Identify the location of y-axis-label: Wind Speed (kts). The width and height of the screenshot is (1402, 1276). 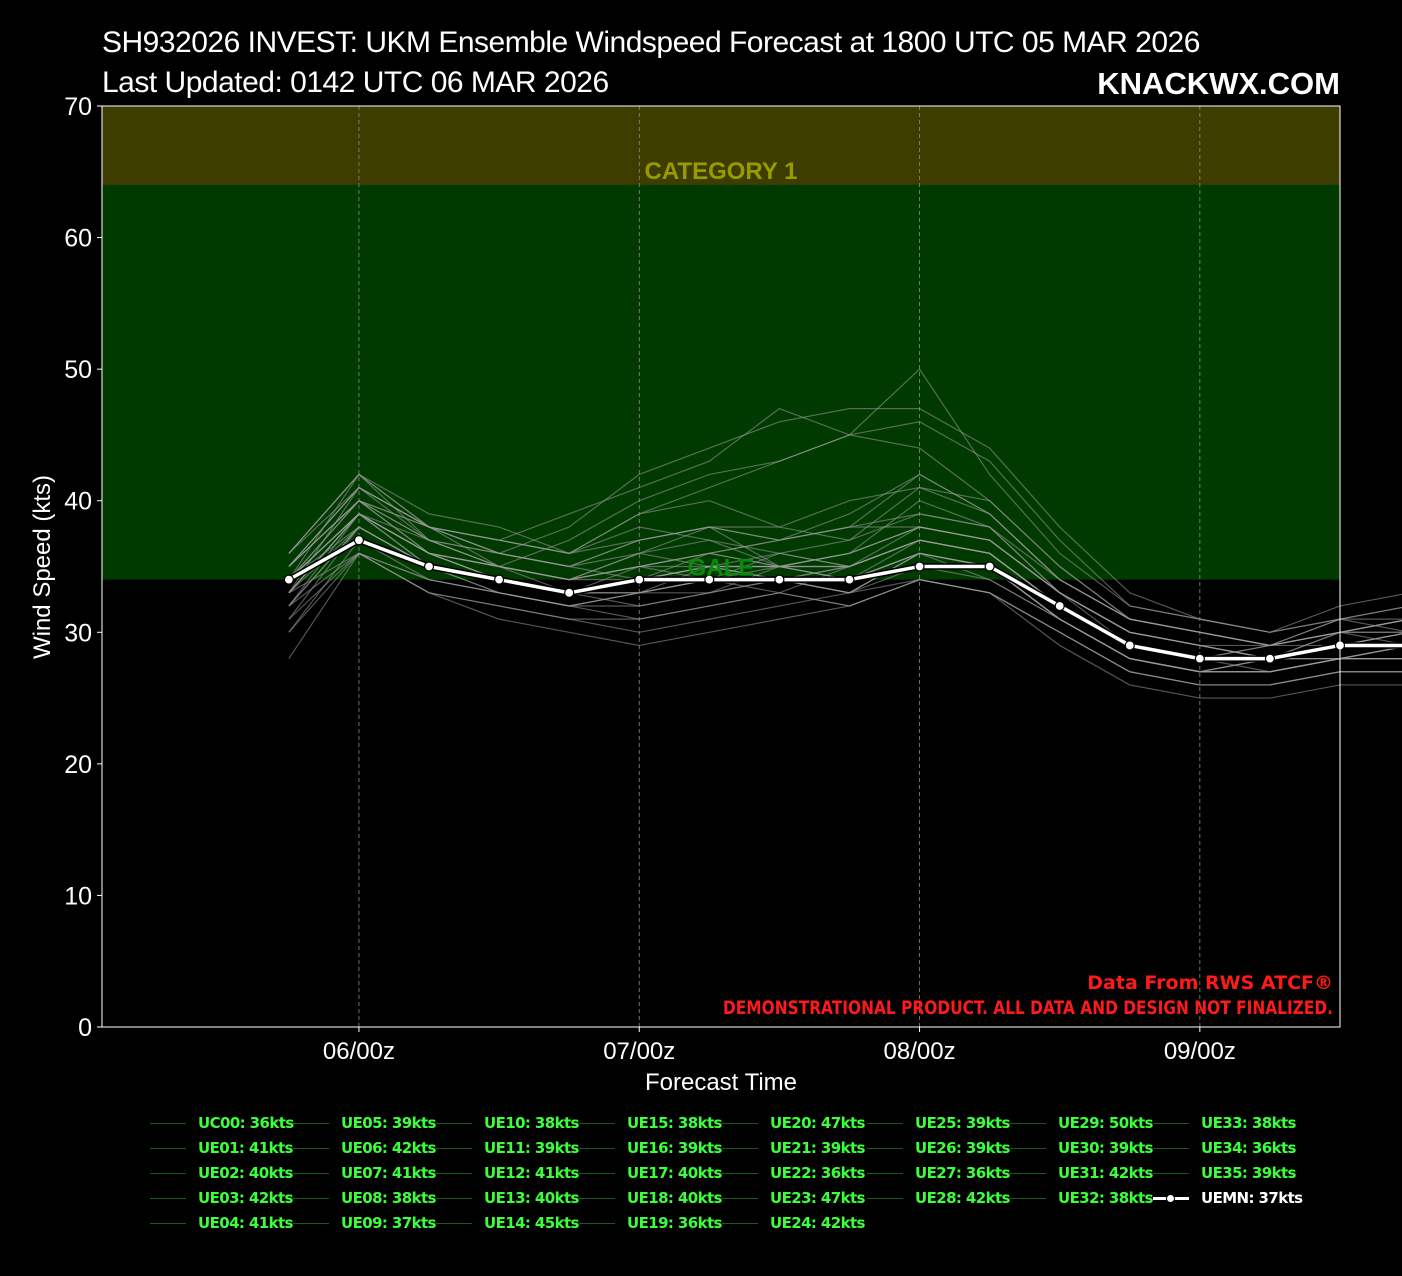
(42, 567).